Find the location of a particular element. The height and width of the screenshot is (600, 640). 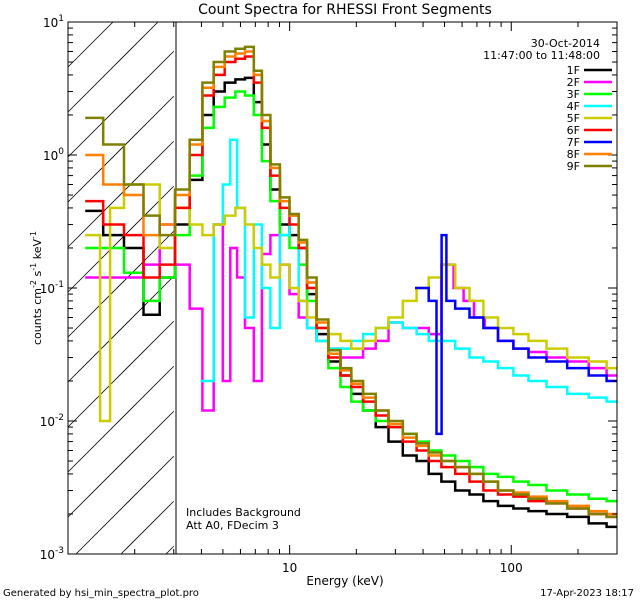

time-range-label: 11:47:00 to 11:48:00 is located at coordinates (541, 55).